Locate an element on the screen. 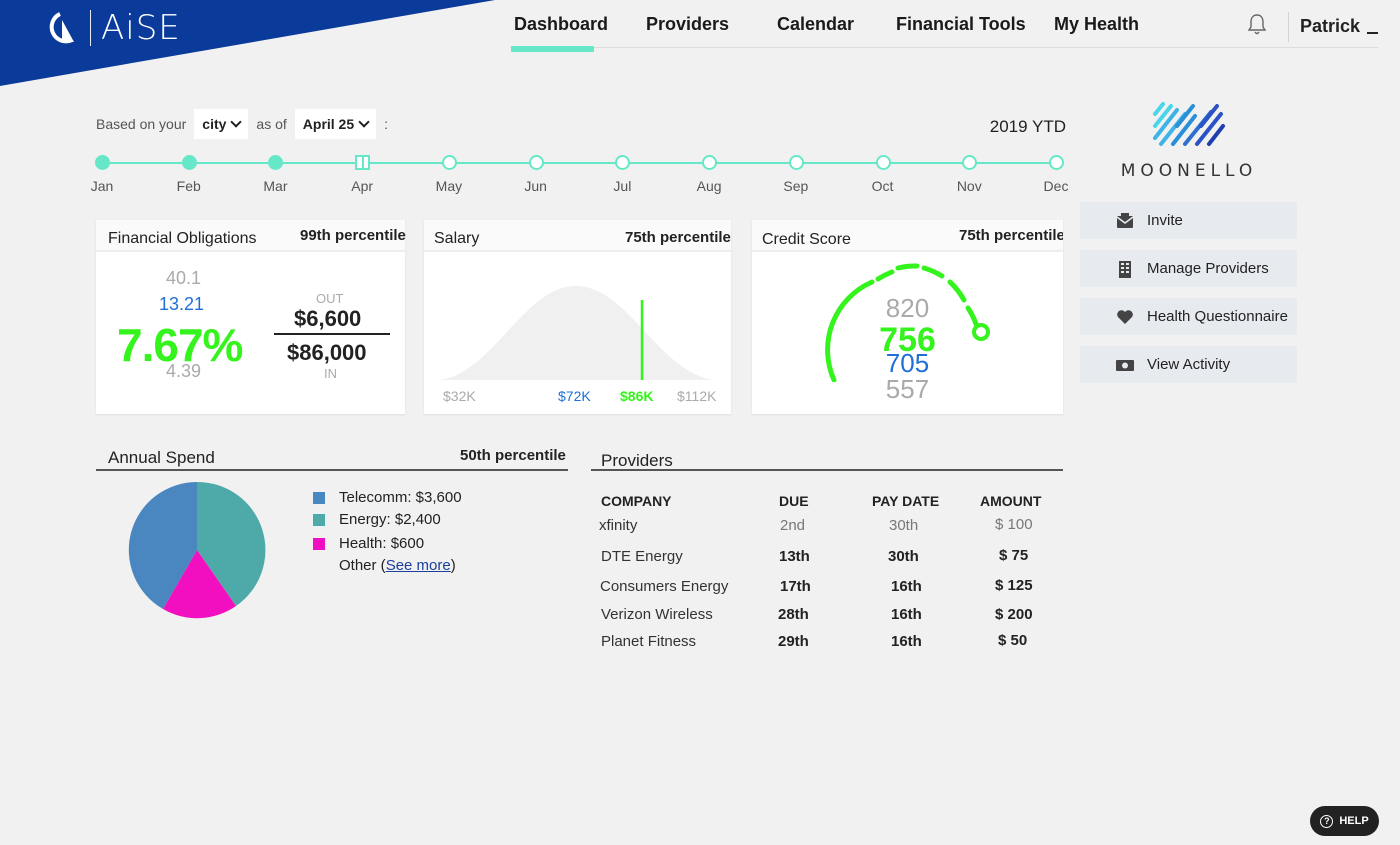  logo-divider is located at coordinates (90, 28).